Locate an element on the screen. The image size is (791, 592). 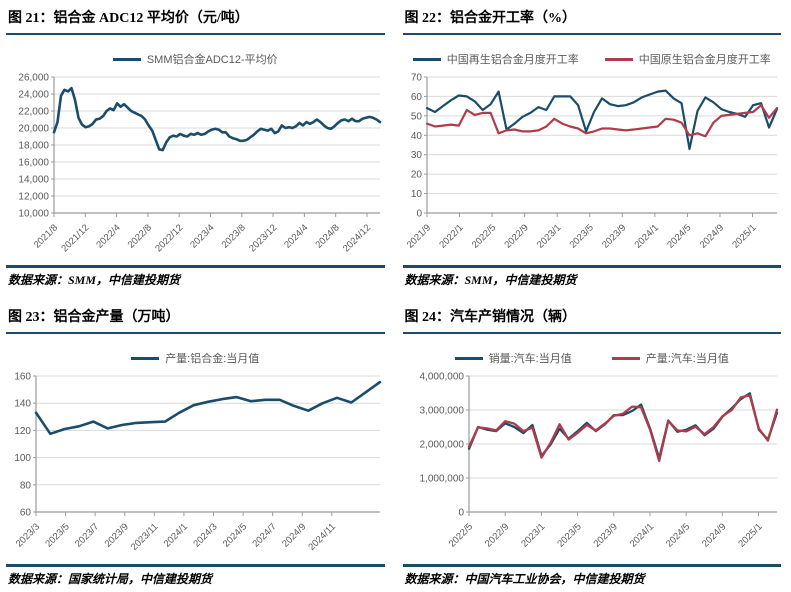
x-axis-tick-label: 2021/8 is located at coordinates (46, 236).